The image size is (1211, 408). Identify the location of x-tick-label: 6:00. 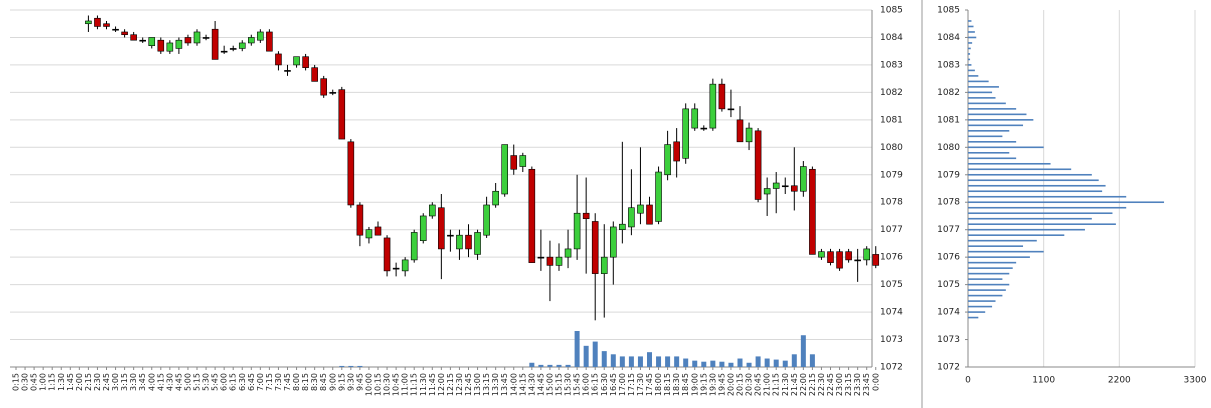
(224, 382).